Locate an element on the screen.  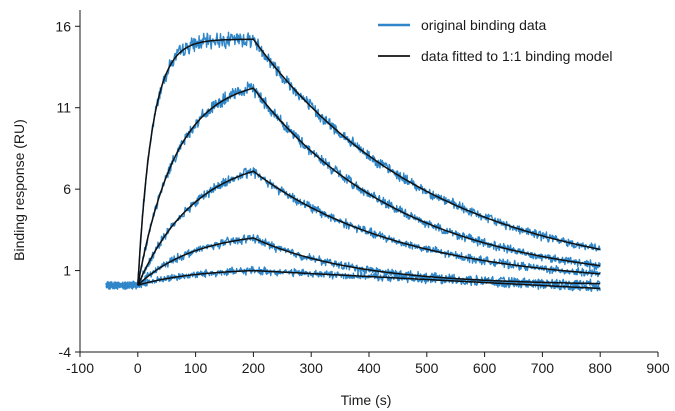
x-tick-label: 200 is located at coordinates (254, 368).